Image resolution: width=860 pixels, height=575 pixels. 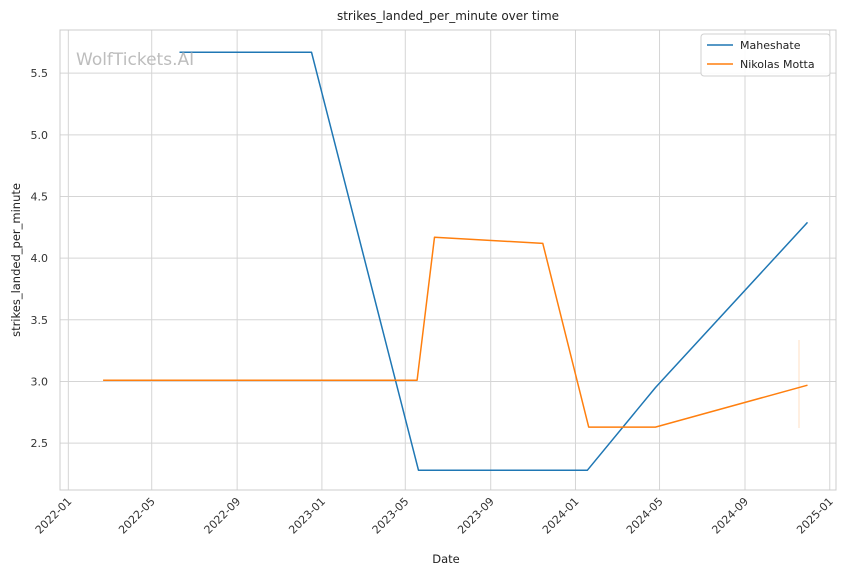 What do you see at coordinates (40, 381) in the screenshot?
I see `y-tick-label: 3.0` at bounding box center [40, 381].